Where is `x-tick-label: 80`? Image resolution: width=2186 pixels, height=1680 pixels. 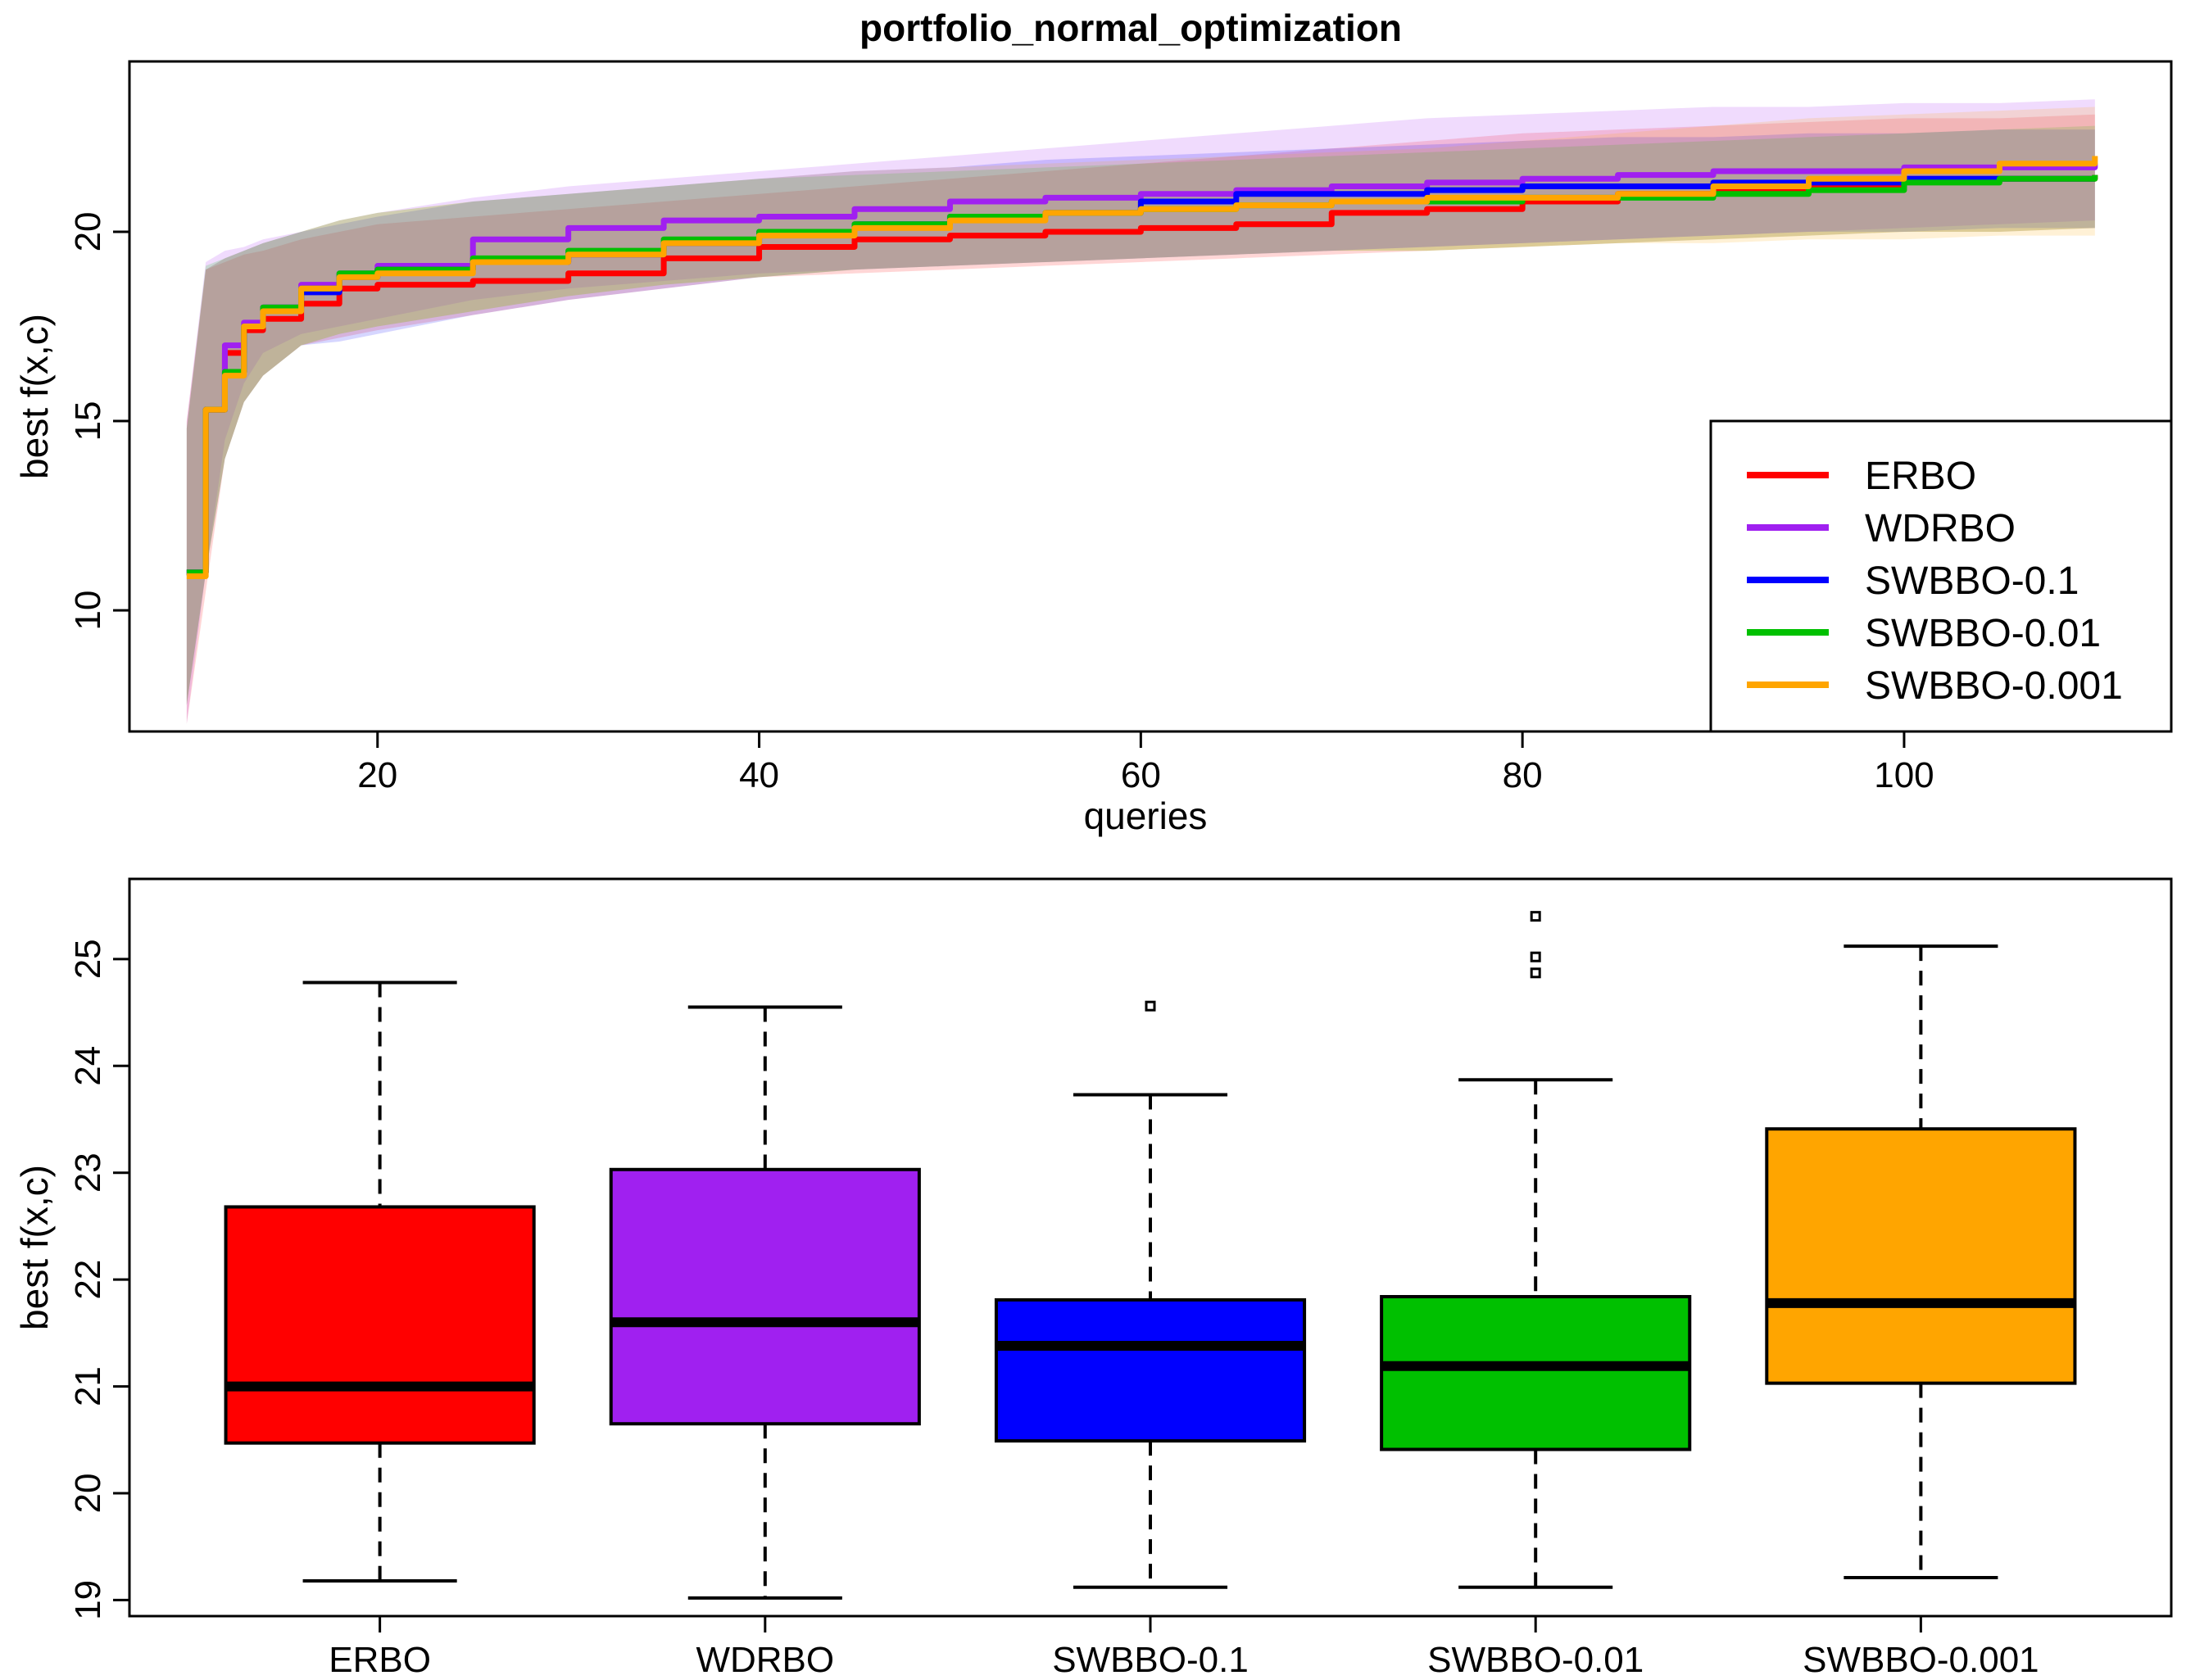 x-tick-label: 80 is located at coordinates (1523, 775).